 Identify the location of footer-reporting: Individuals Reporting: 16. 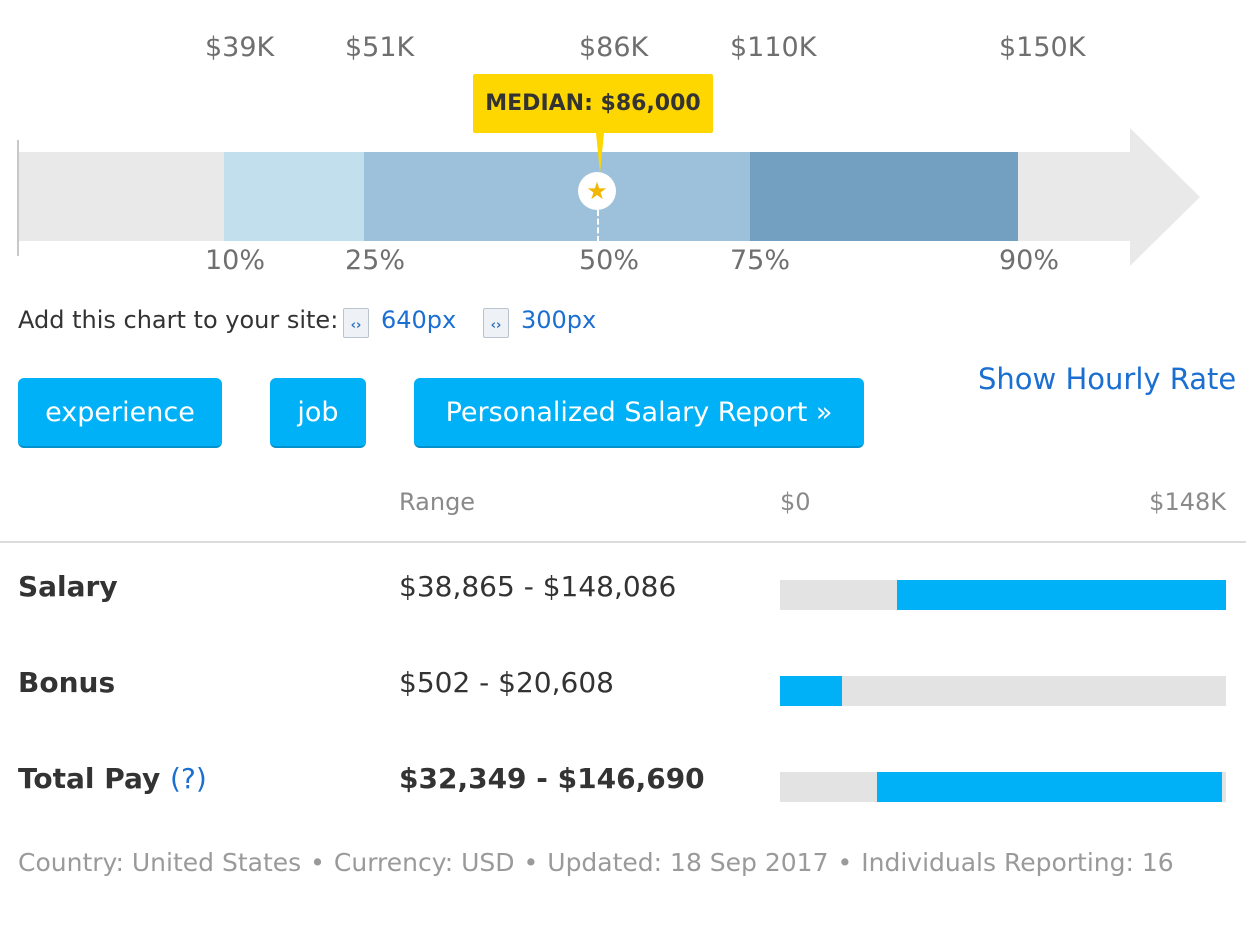
(1017, 862).